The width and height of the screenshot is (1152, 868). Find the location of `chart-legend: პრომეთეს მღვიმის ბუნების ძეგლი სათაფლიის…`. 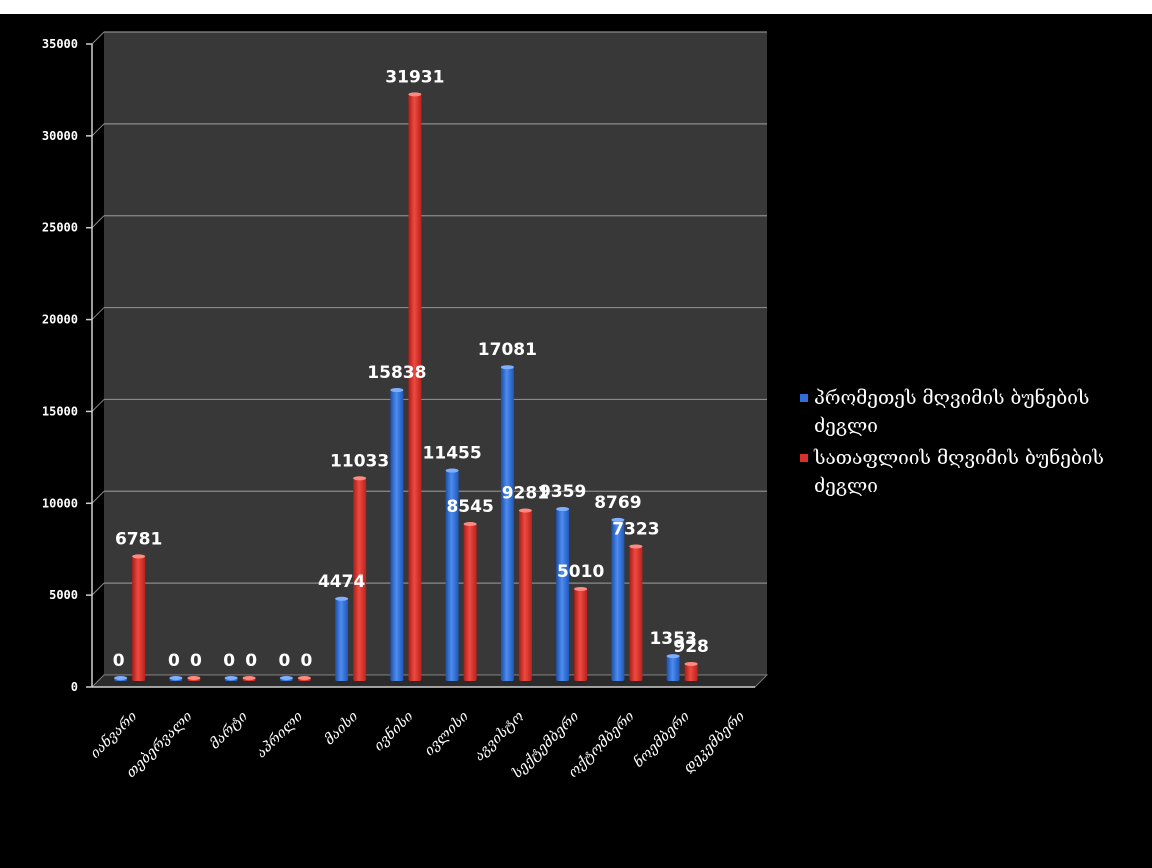

chart-legend: პრომეთეს მღვიმის ბუნების ძეგლი სათაფლიის… is located at coordinates (975, 444).